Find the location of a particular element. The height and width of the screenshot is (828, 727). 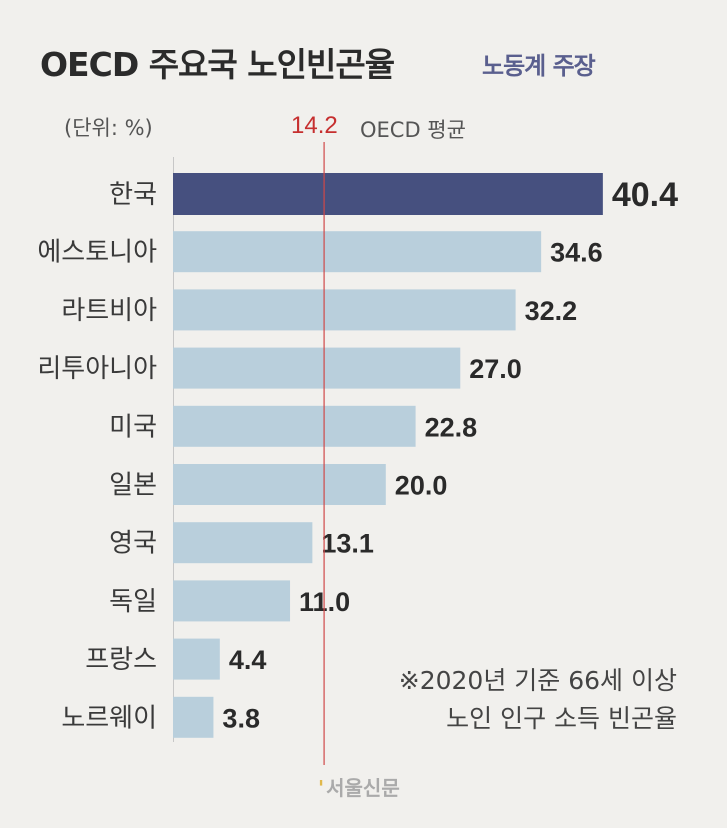

category-label-9: 노르웨이 is located at coordinates (109, 718).